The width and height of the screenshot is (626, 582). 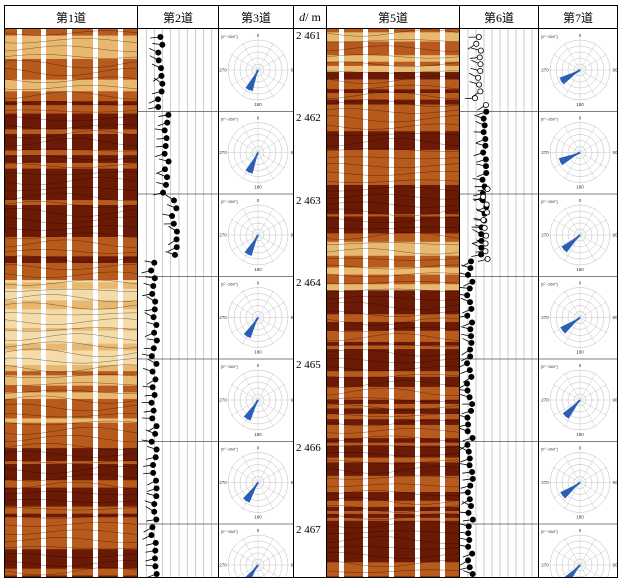 I want to click on track-2-title: 第2道, so click(x=177, y=17).